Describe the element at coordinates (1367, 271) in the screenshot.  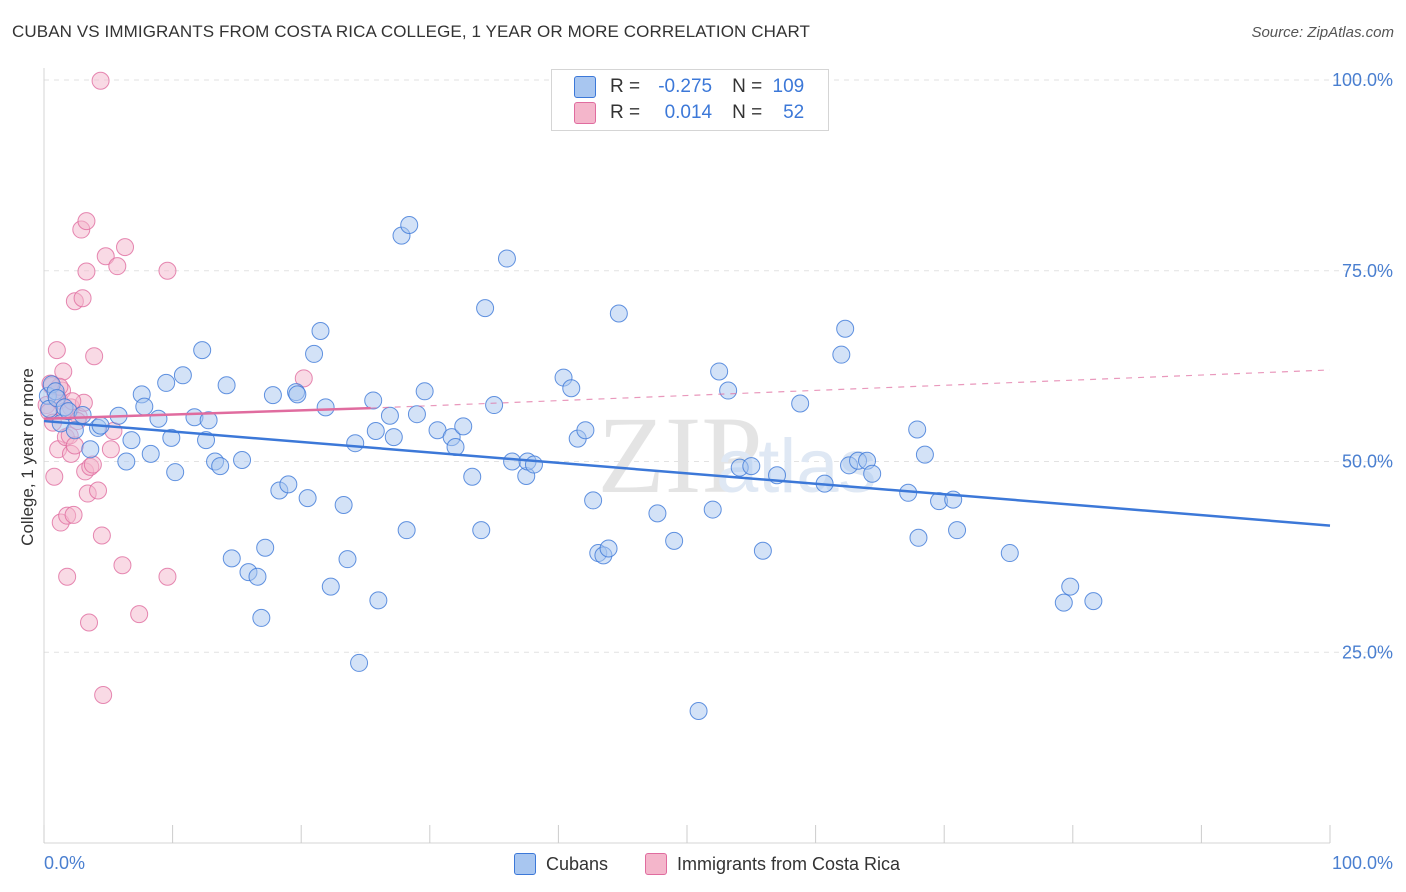
I see `y-tick-label: 75.0%` at that location.